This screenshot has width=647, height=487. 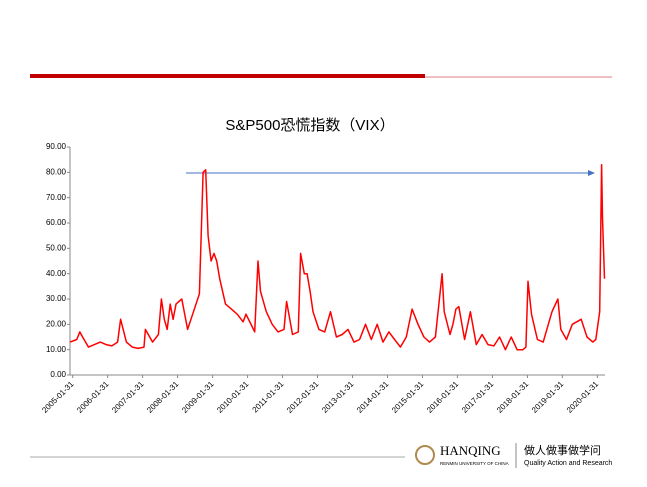 I want to click on brand-sub: RENMIN UNIVERSITY OF CHINA, so click(x=474, y=463).